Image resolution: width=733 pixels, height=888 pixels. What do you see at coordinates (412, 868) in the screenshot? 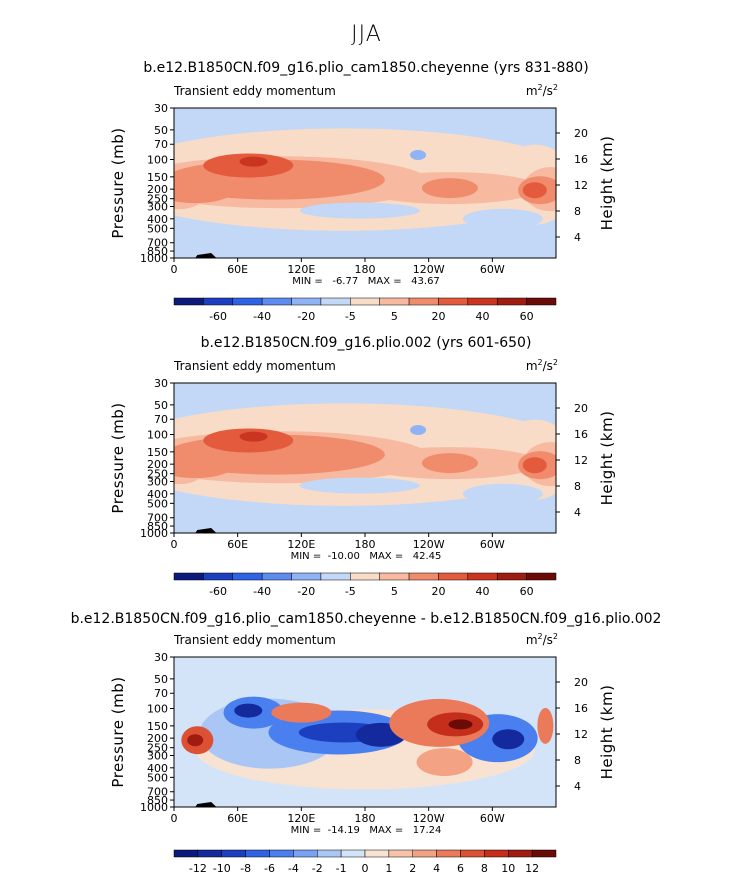
I see `colorbar-label: 2` at bounding box center [412, 868].